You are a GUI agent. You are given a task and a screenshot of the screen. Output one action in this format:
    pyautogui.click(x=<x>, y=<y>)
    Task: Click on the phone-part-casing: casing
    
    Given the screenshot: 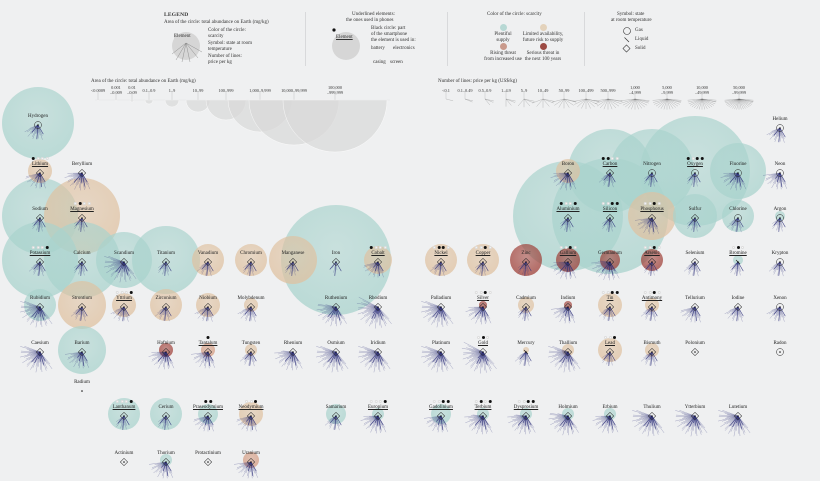 What is the action you would take?
    pyautogui.click(x=379, y=62)
    